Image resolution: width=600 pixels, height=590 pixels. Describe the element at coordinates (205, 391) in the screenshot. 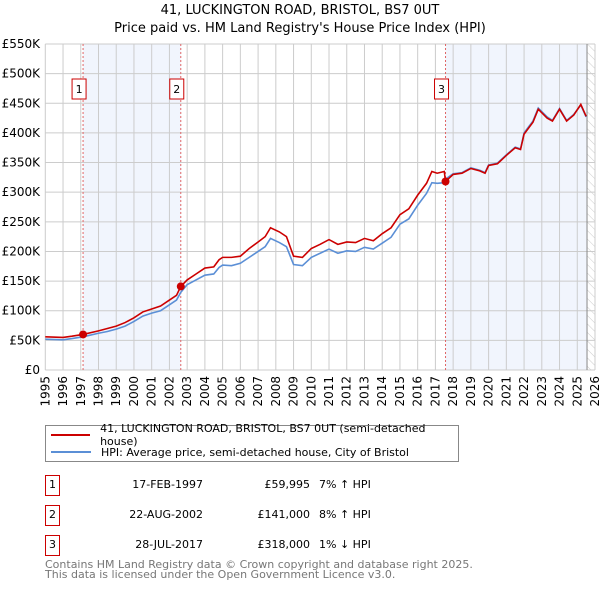

I see `x-tick-label: 2004` at that location.